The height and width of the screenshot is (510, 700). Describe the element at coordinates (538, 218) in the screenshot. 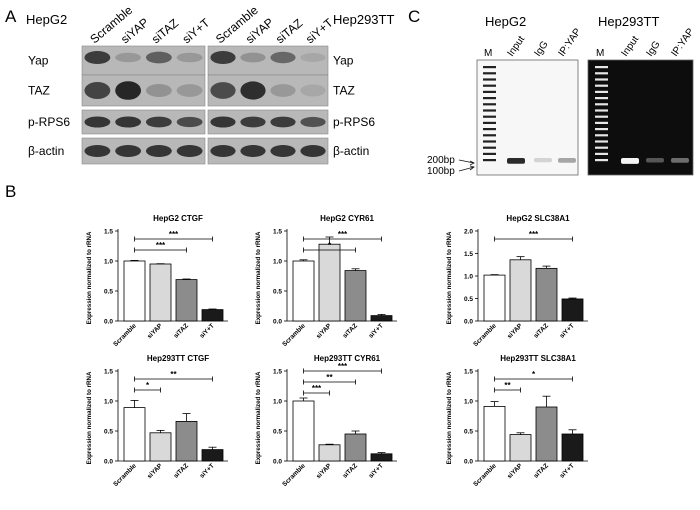

I see `chart-title: HepG2 SLC38A1` at that location.